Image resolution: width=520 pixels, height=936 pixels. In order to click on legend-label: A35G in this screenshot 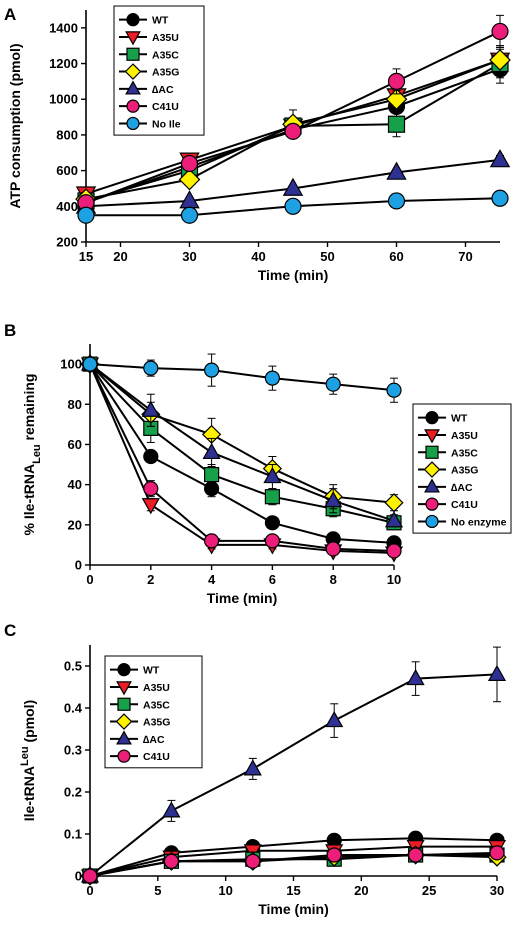, I will do `click(464, 471)`.